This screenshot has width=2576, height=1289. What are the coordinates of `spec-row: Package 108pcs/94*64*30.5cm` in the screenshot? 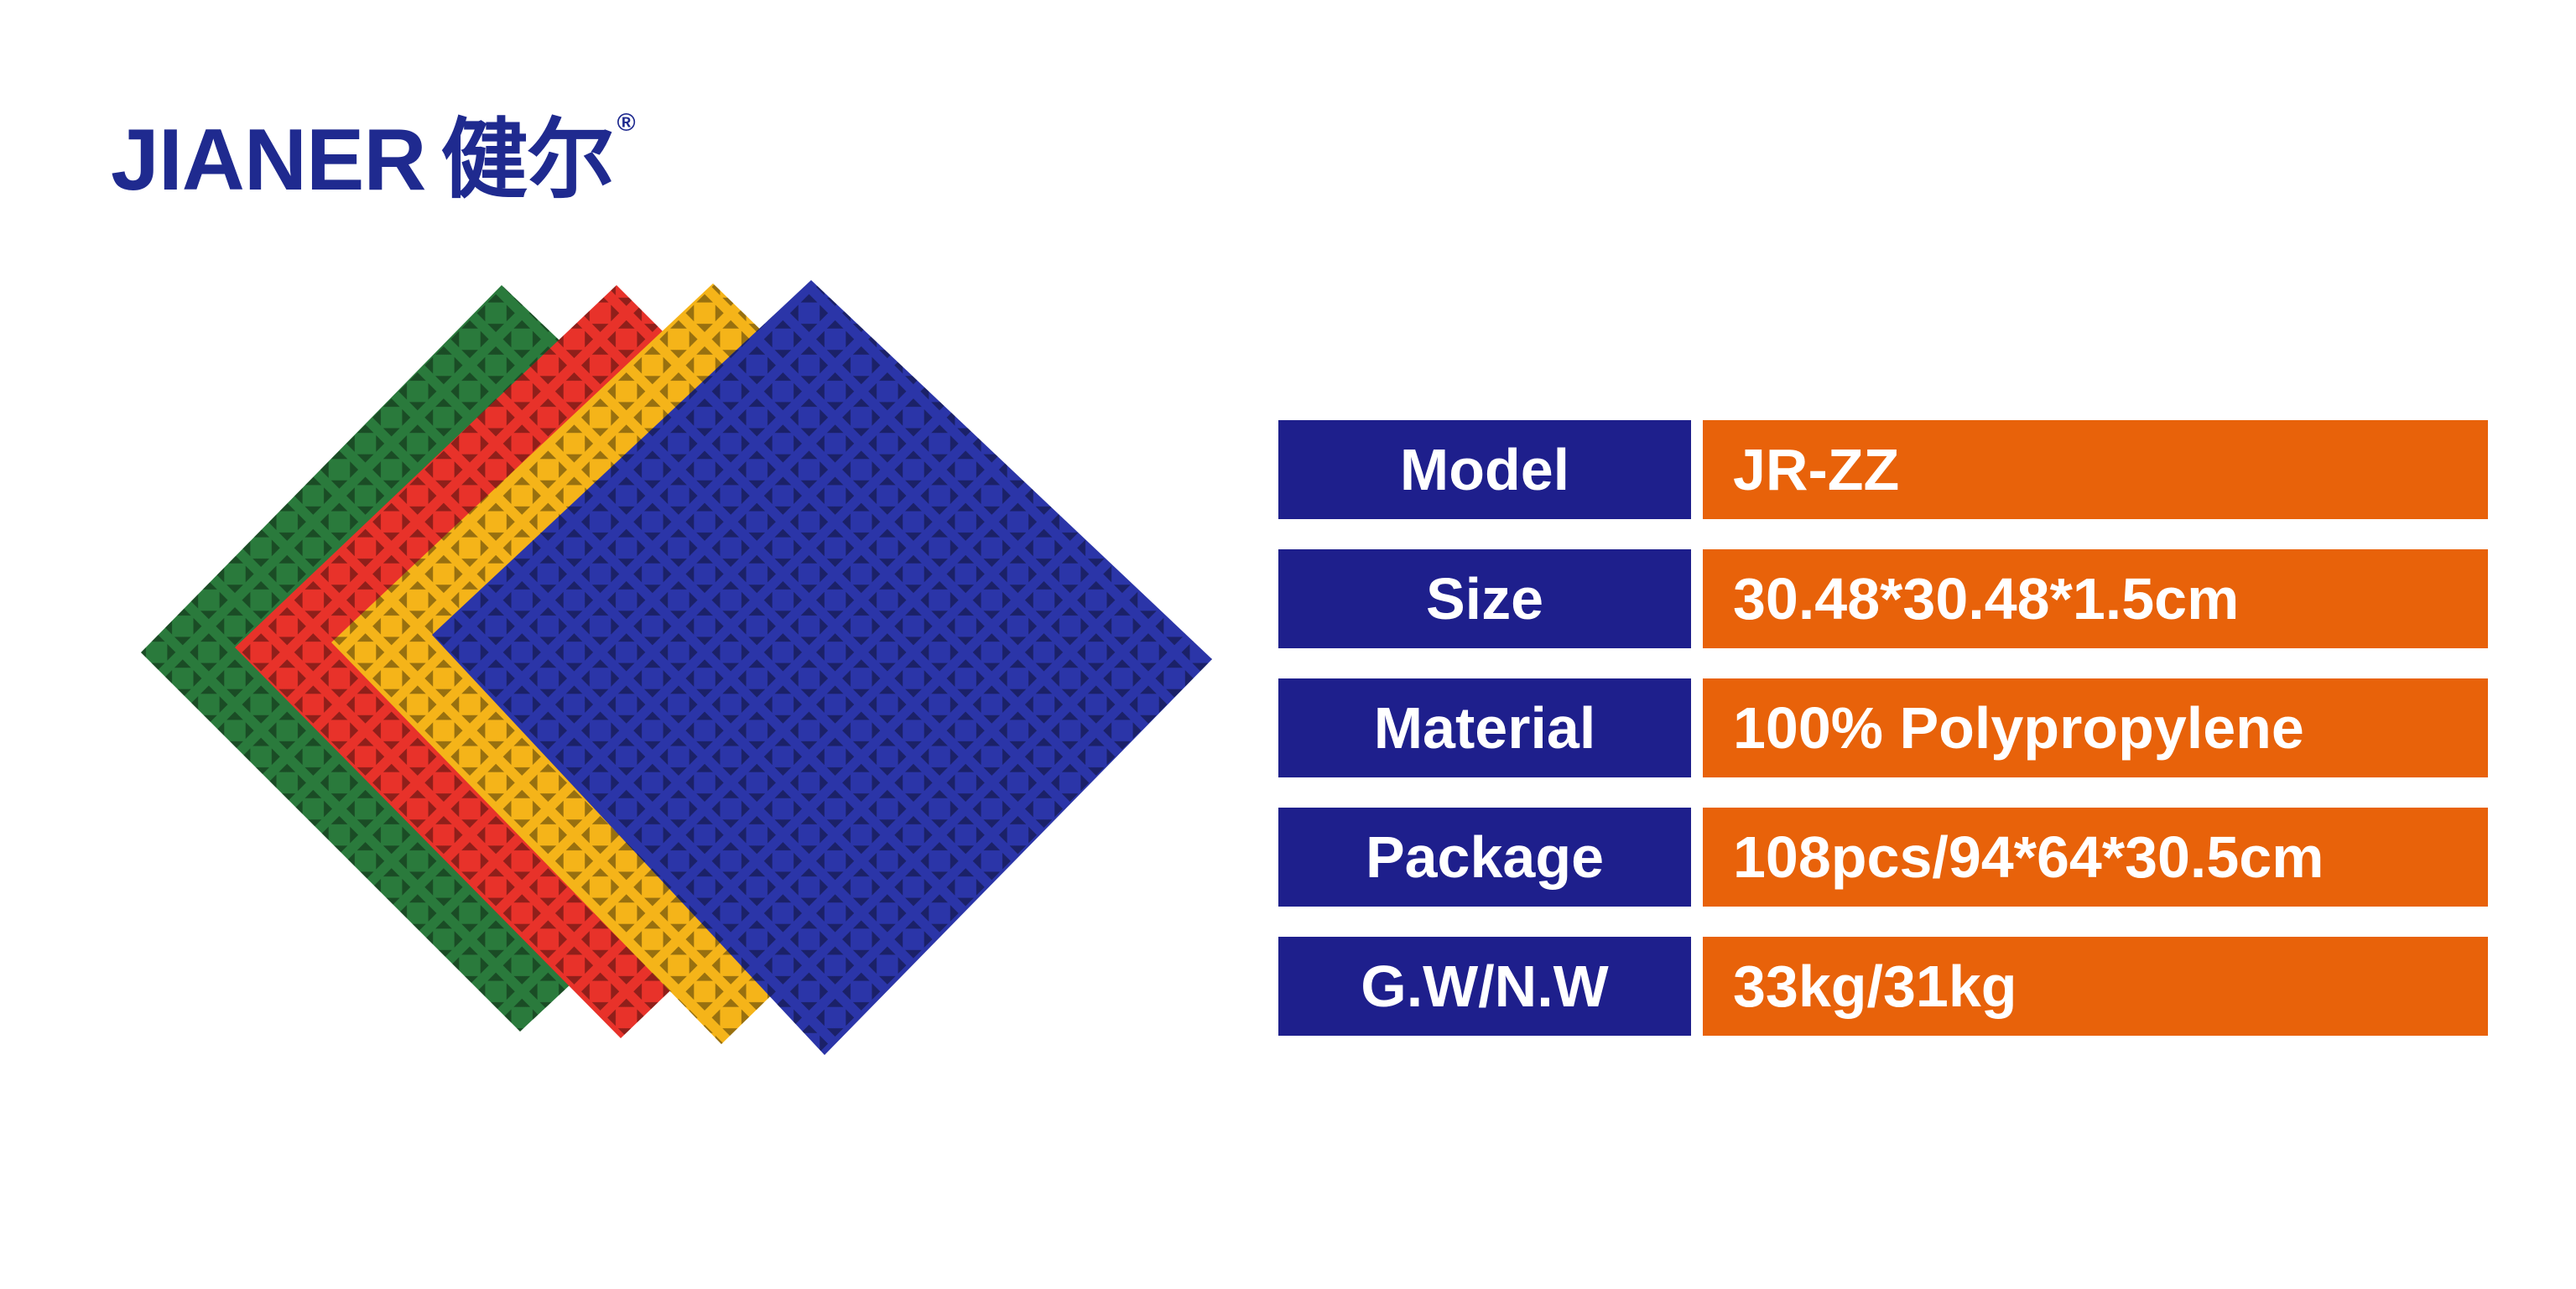 It's located at (1883, 857).